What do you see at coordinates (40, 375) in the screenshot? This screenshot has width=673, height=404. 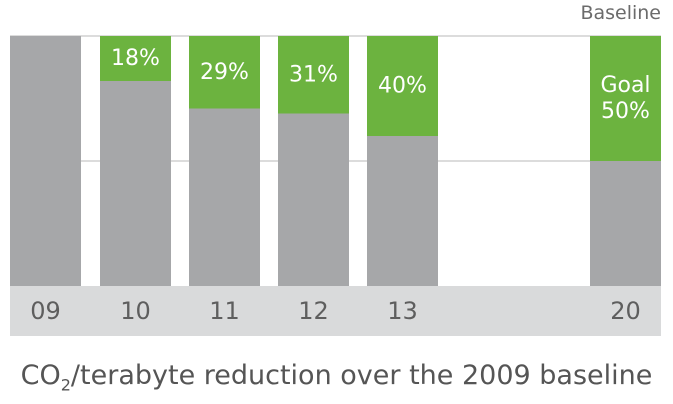 I see `caption-pre: CO` at bounding box center [40, 375].